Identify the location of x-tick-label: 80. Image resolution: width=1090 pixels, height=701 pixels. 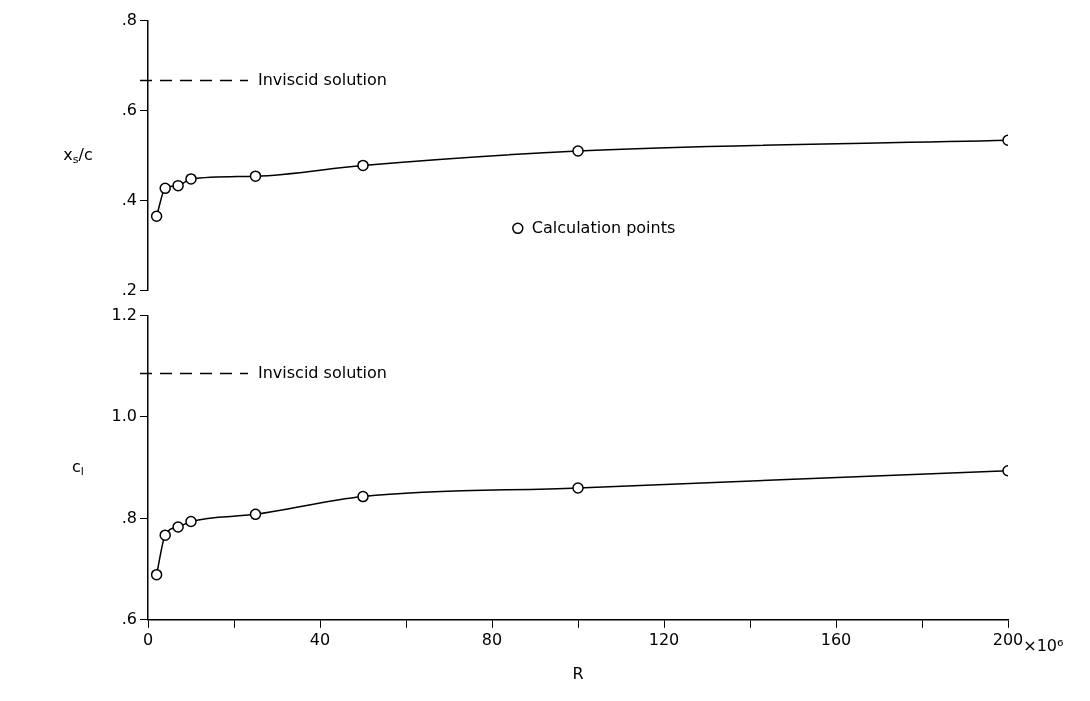
(492, 639).